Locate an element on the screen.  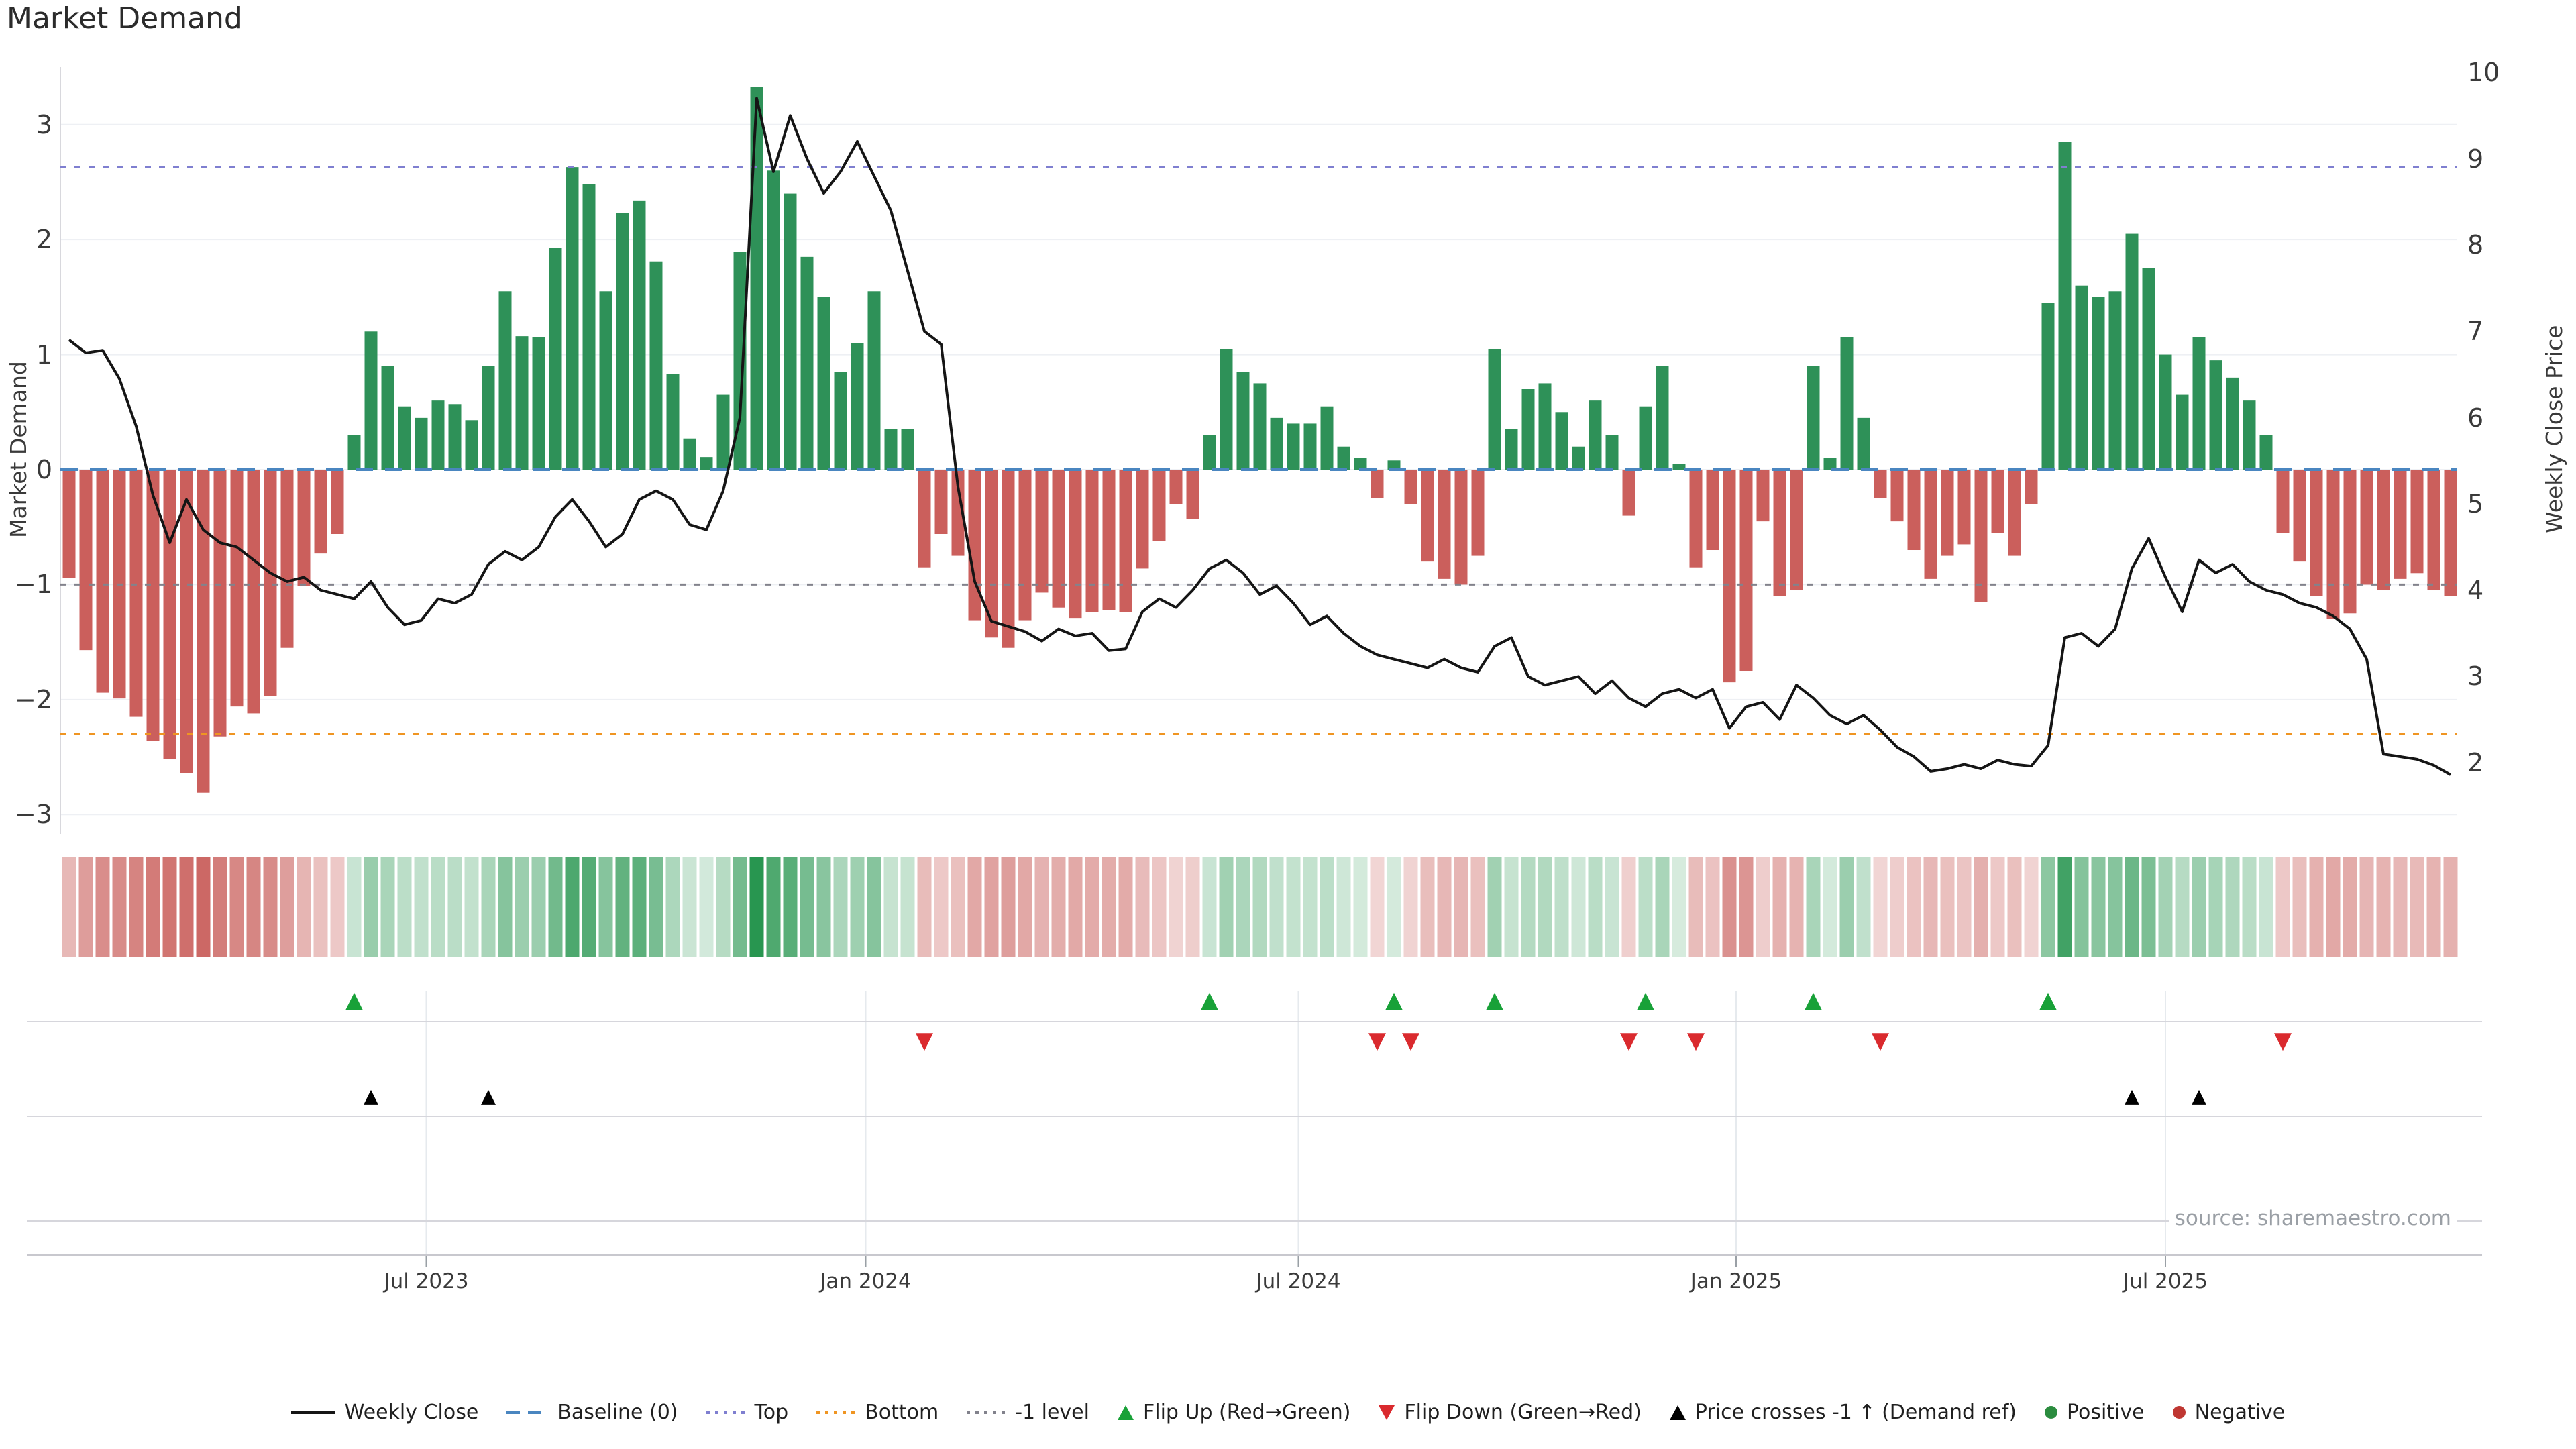
legend-label: -1 level is located at coordinates (1052, 1412).